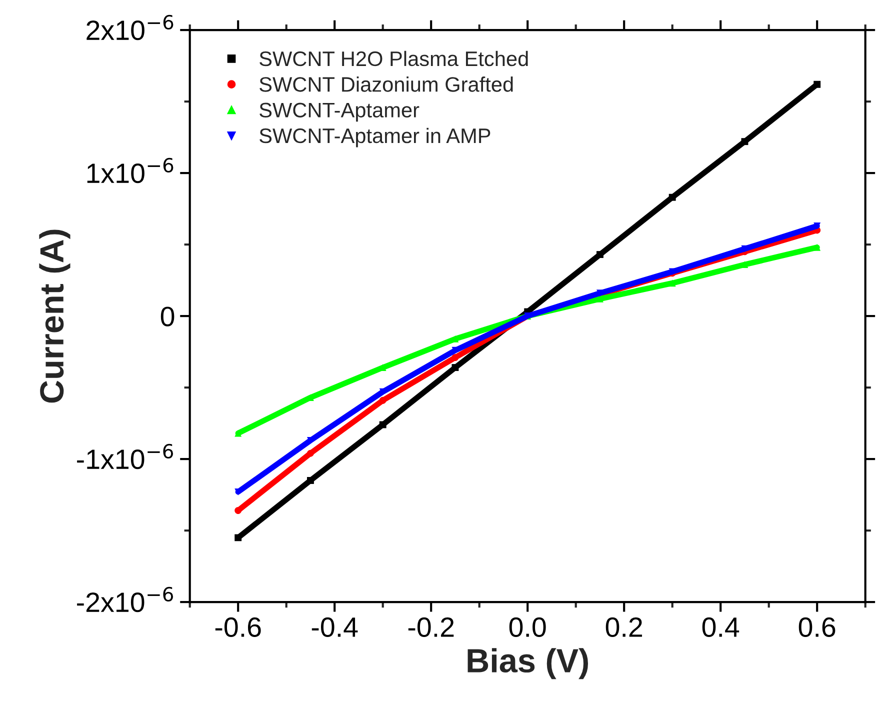 This screenshot has height=715, width=883. Describe the element at coordinates (375, 138) in the screenshot. I see `legend-label: SWCNT-Aptamer in AMP` at that location.